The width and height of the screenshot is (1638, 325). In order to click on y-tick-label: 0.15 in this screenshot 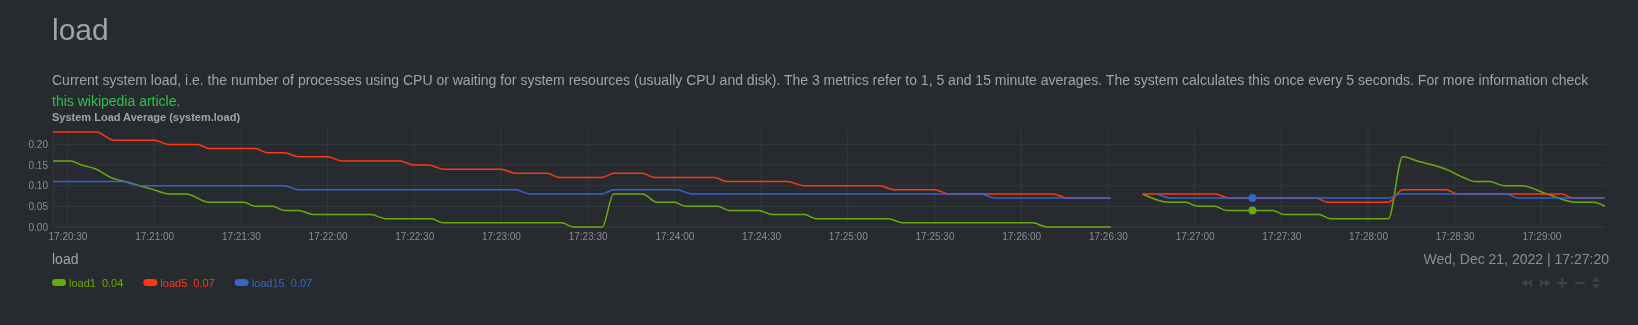, I will do `click(38, 165)`.